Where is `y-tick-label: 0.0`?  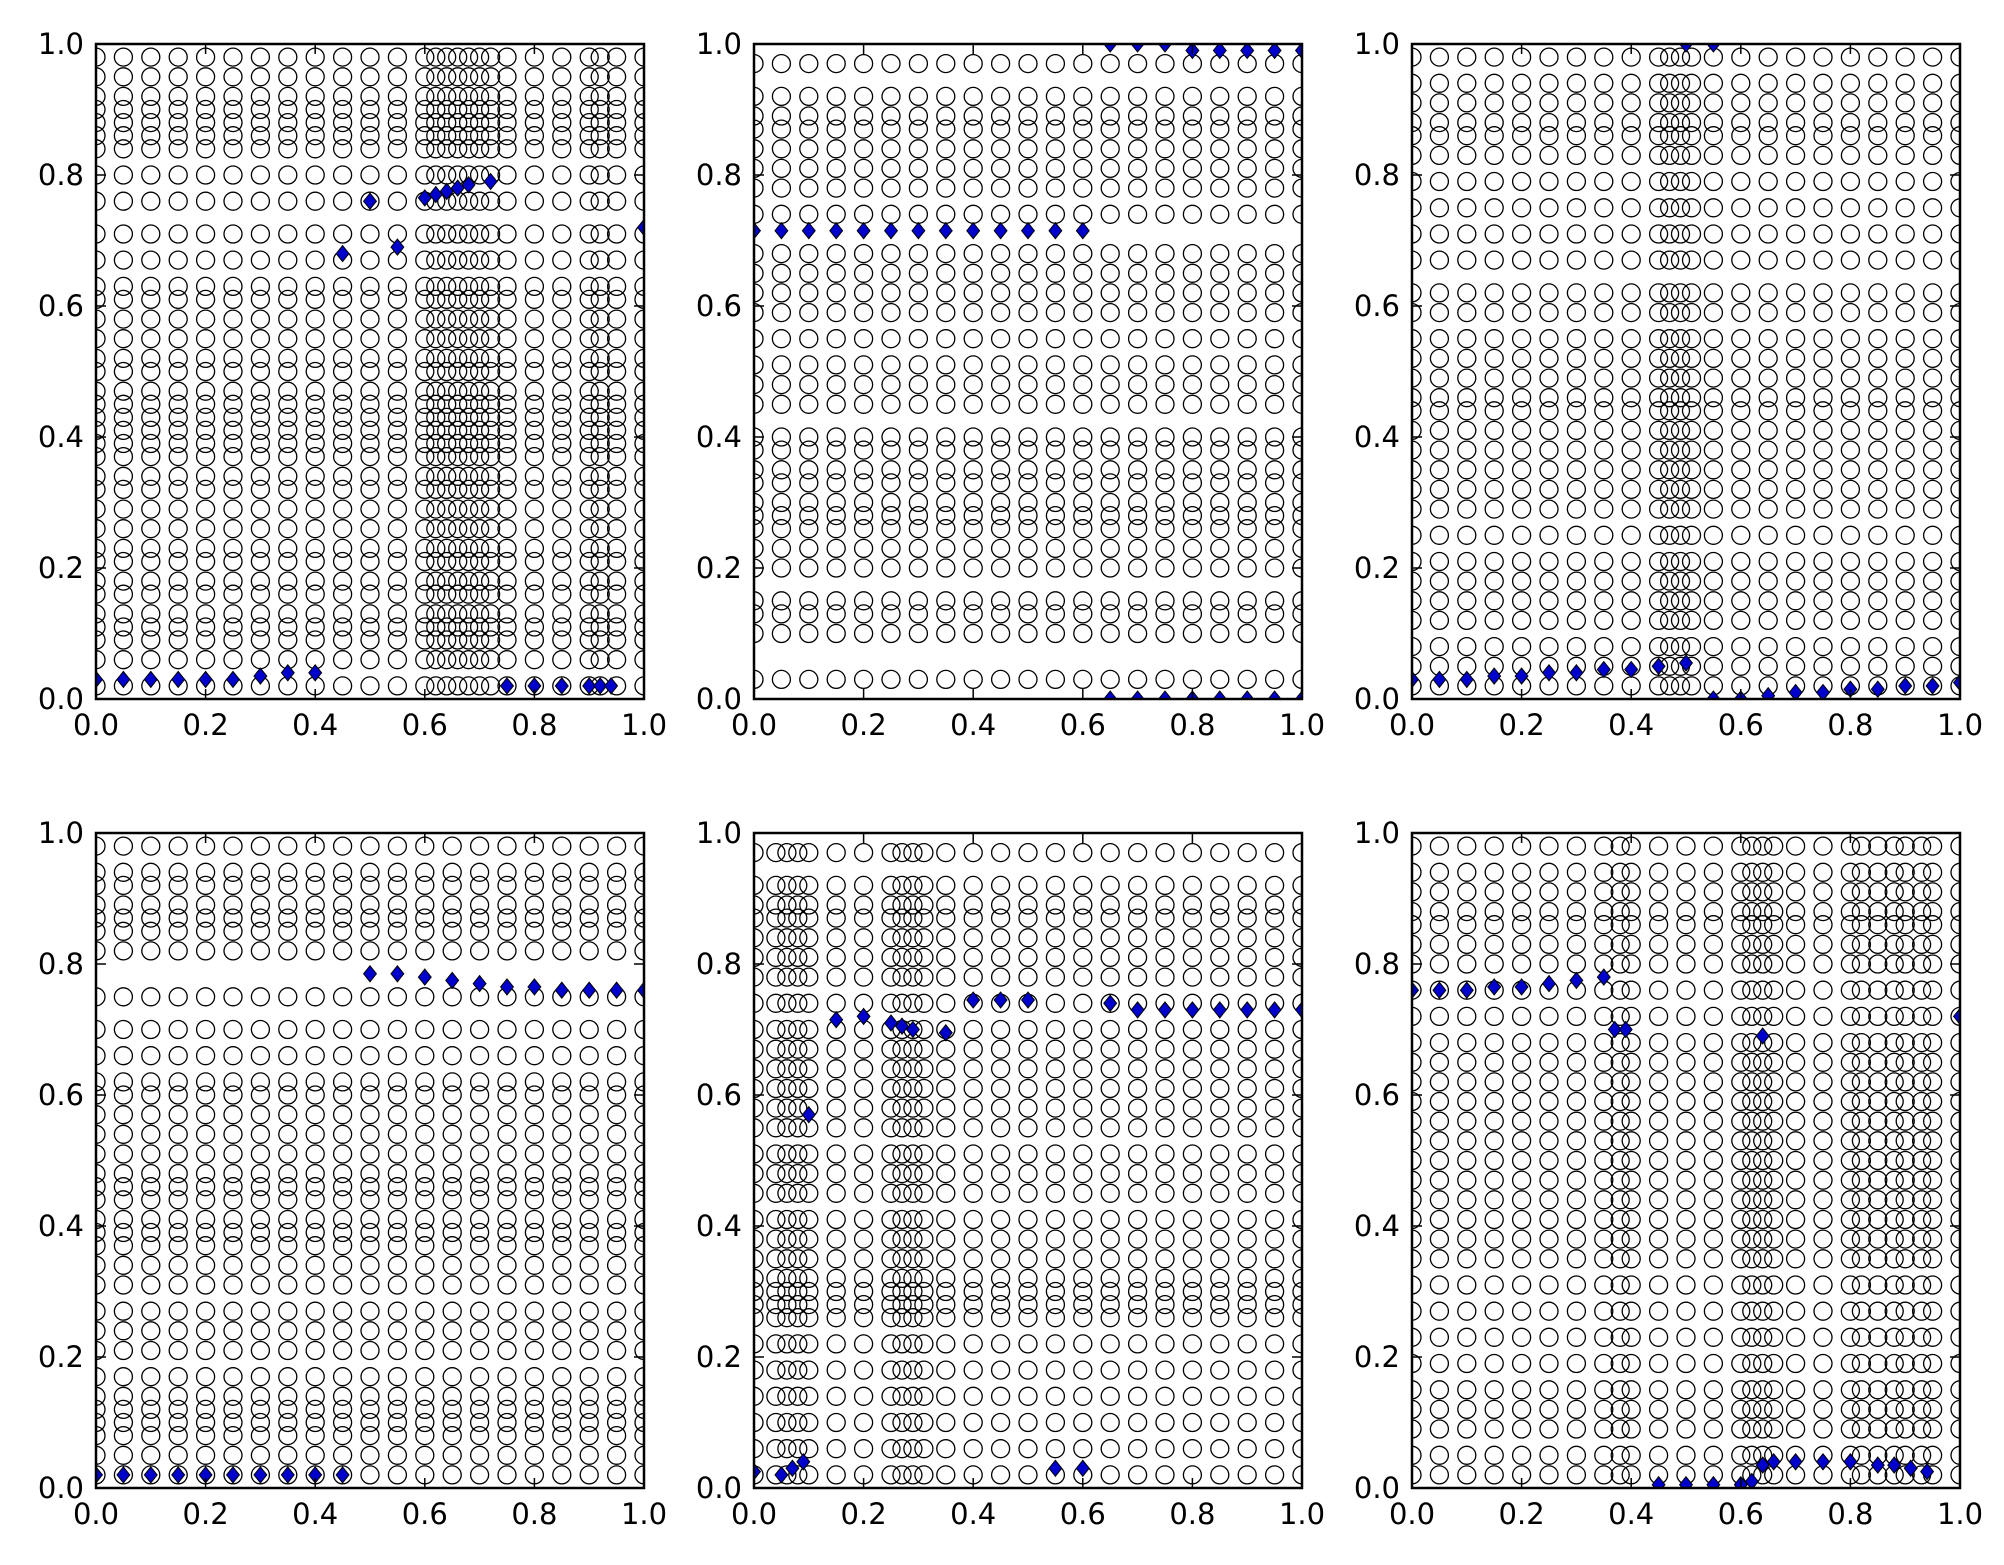
y-tick-label: 0.0 is located at coordinates (1377, 1488).